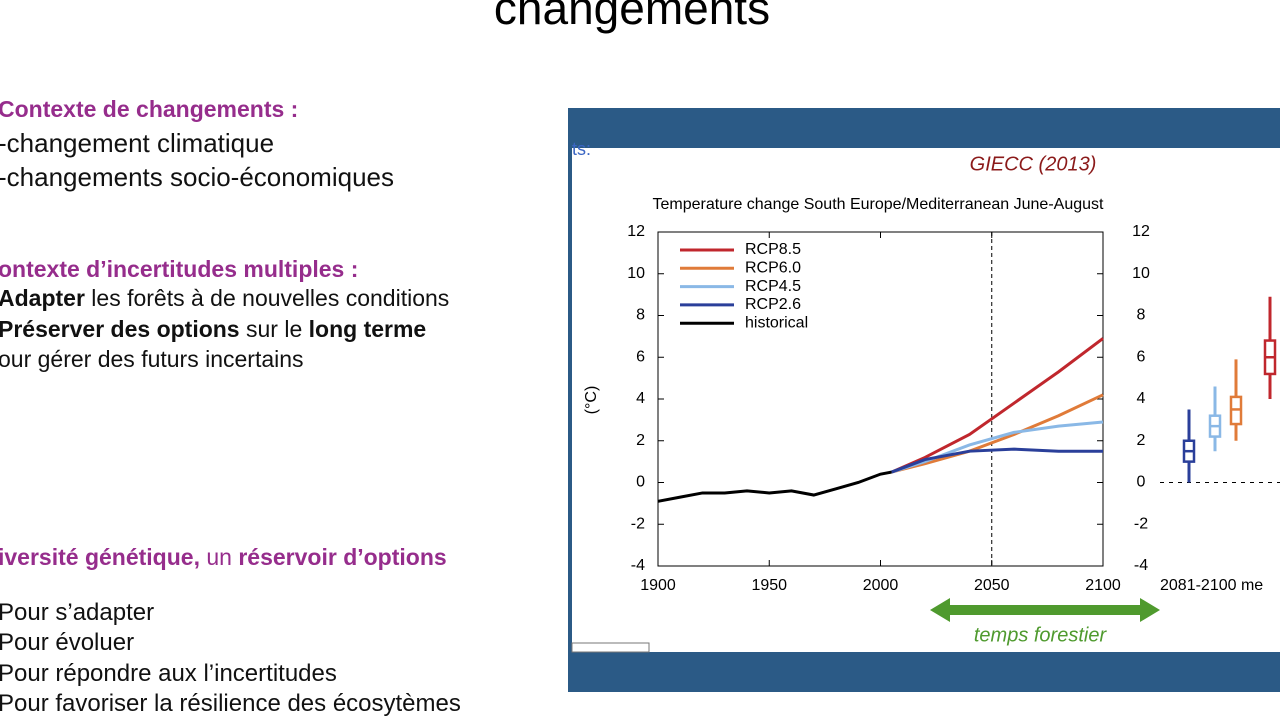 This screenshot has height=720, width=1280. I want to click on y-tick-label: 10, so click(636, 273).